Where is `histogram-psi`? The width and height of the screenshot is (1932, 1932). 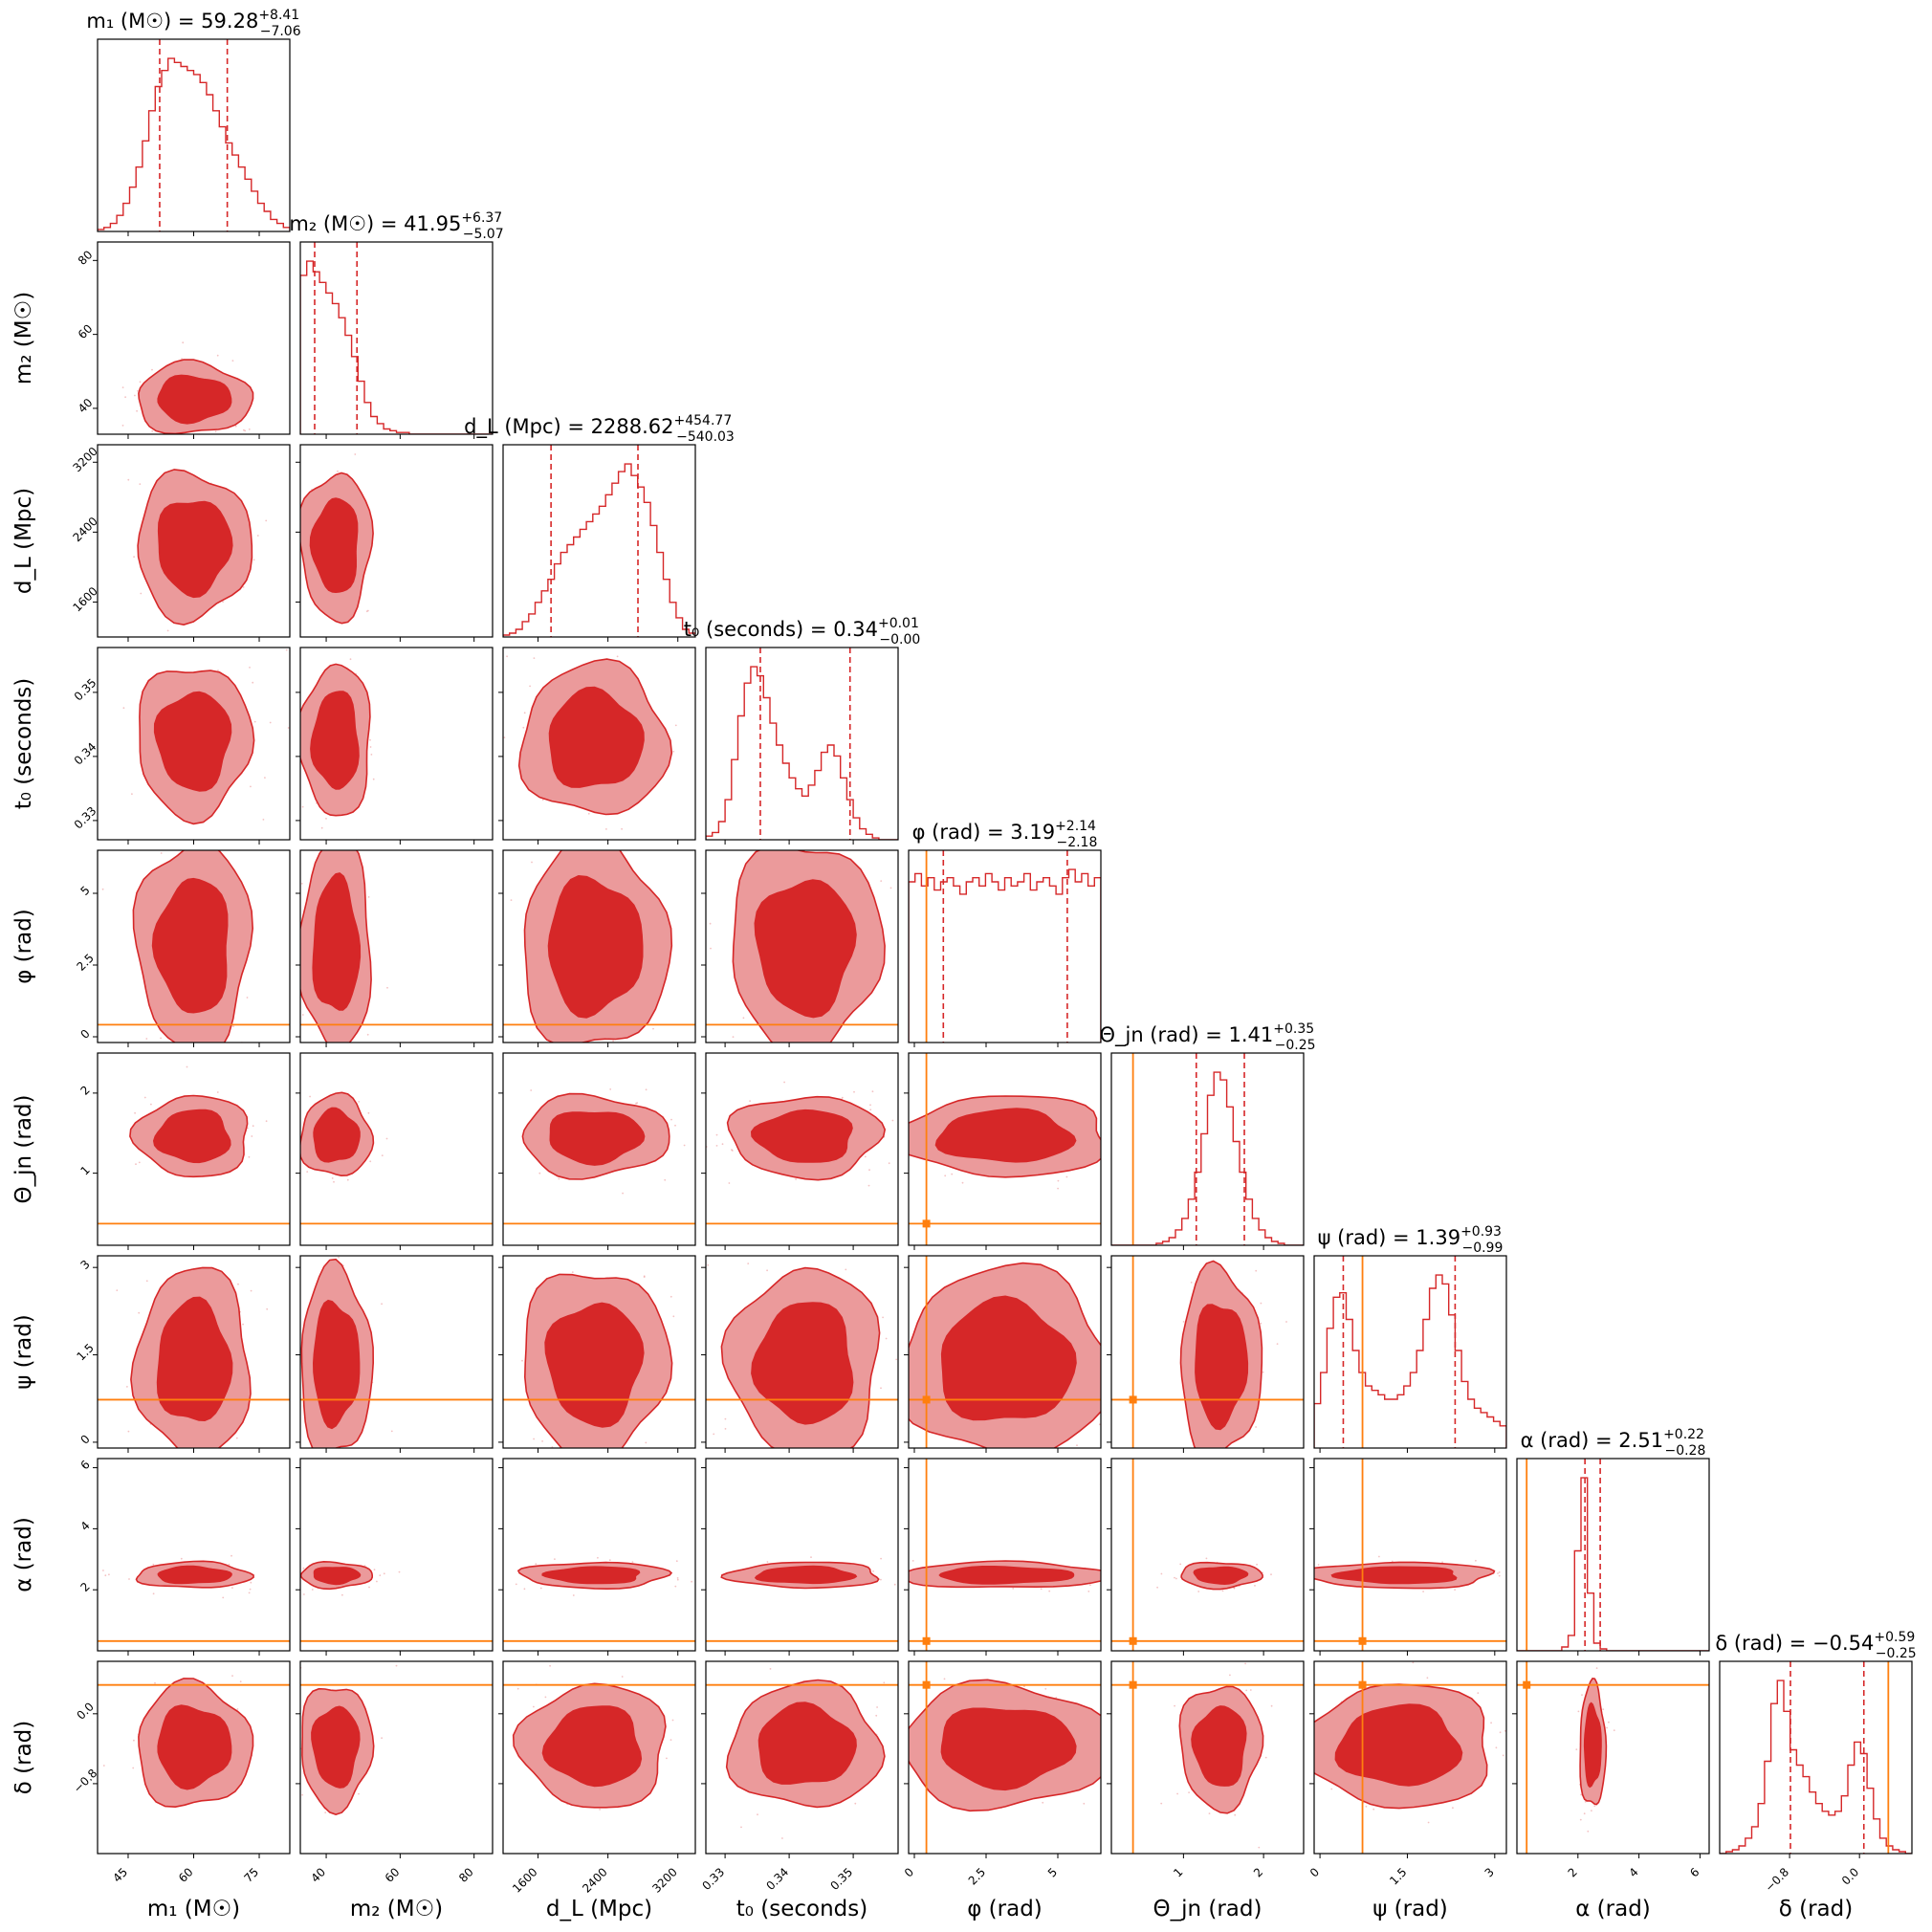
histogram-psi is located at coordinates (1410, 1361).